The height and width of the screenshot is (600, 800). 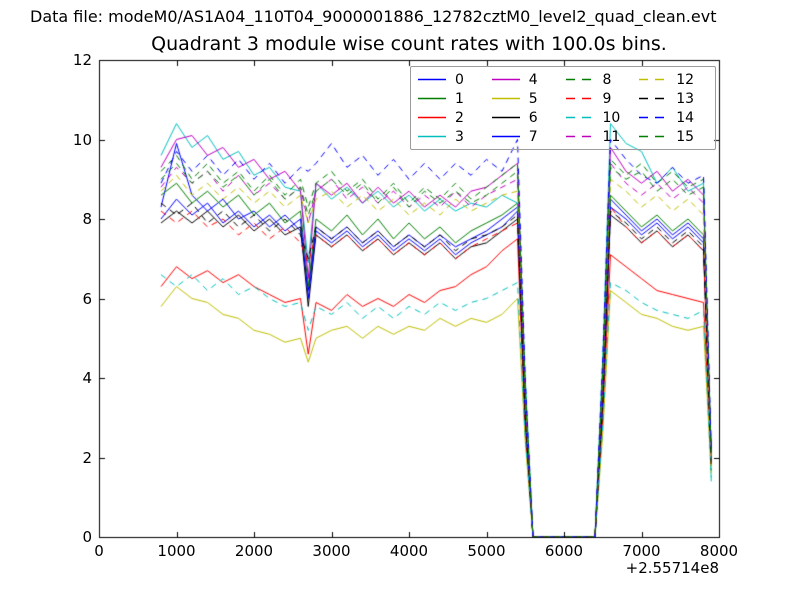 What do you see at coordinates (685, 136) in the screenshot?
I see `legend-entry-label: 15` at bounding box center [685, 136].